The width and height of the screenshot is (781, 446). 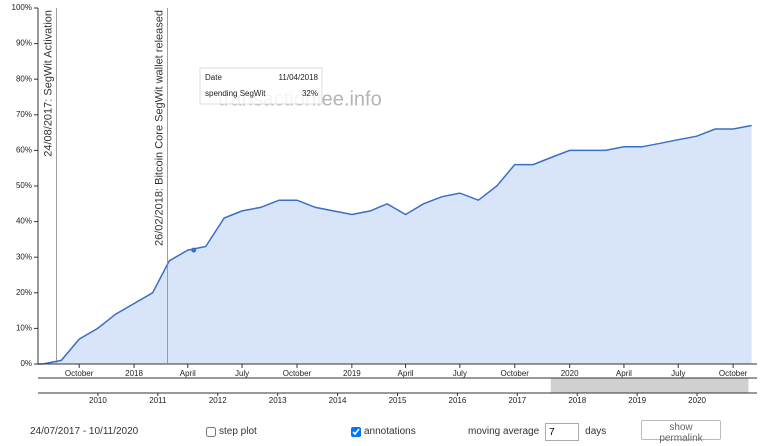 I want to click on y-tick-label: 50%, so click(x=24, y=185).